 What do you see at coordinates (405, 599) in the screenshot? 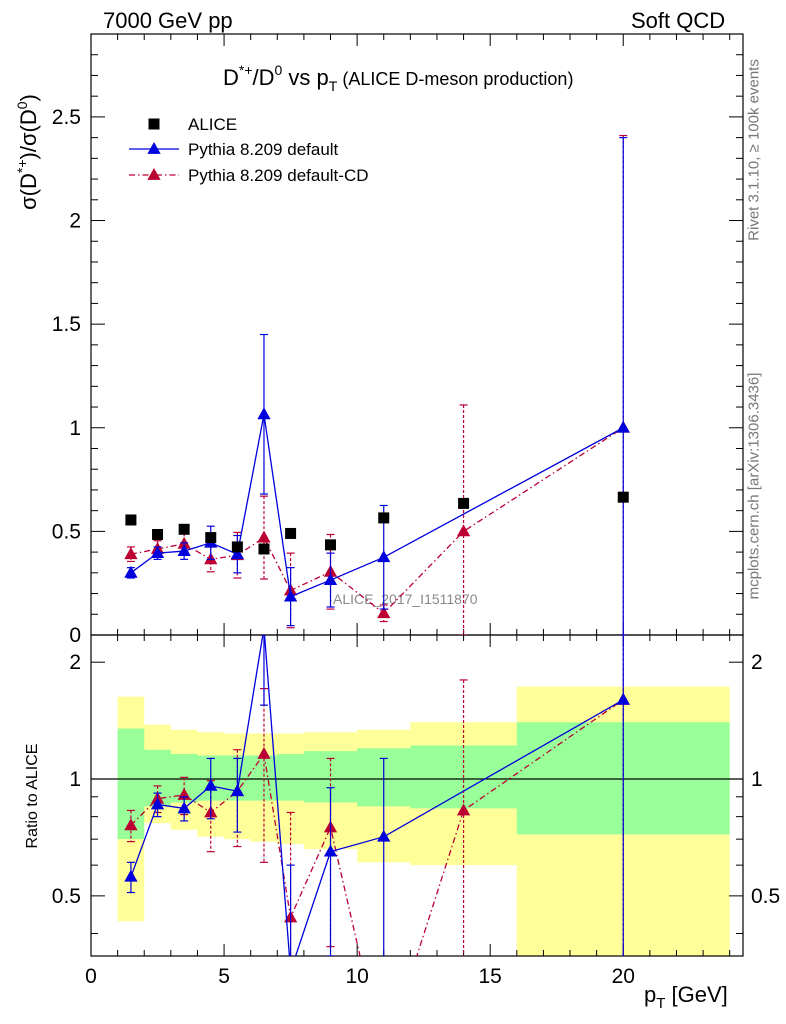
I see `analysis-watermark: ALICE_2017_I1511870` at bounding box center [405, 599].